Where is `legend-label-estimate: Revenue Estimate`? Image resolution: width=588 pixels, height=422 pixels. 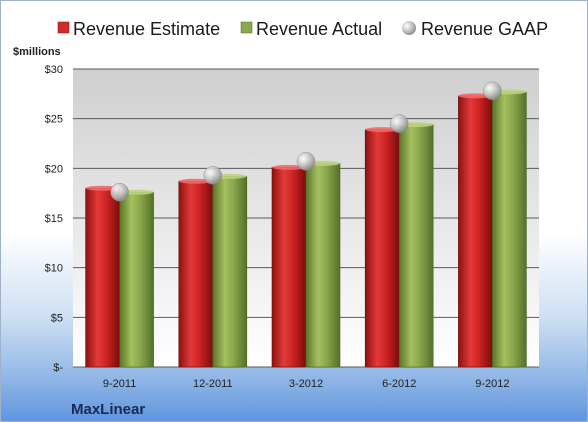 legend-label-estimate: Revenue Estimate is located at coordinates (146, 29).